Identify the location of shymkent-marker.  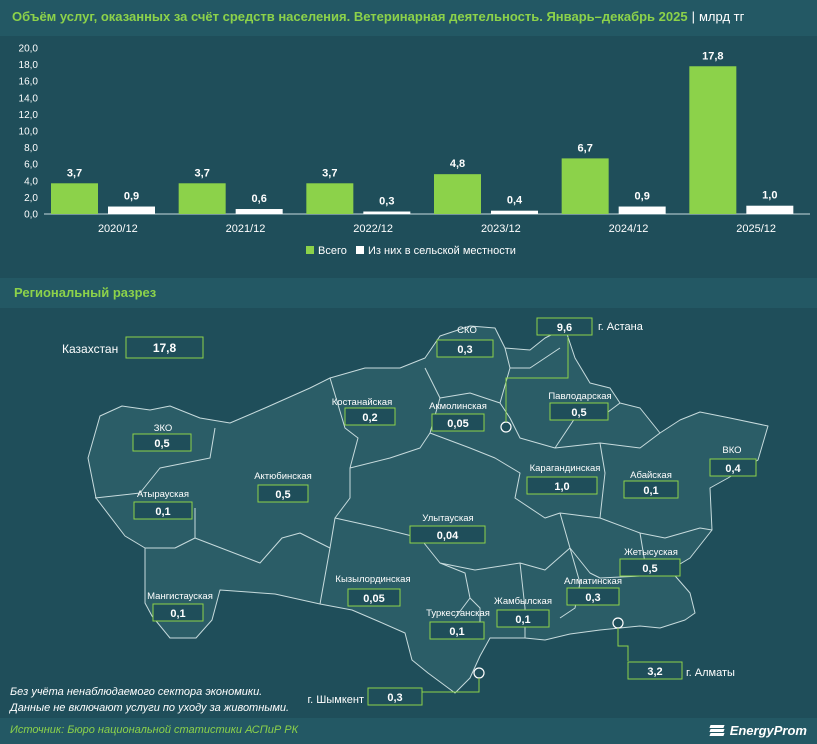
(453, 680).